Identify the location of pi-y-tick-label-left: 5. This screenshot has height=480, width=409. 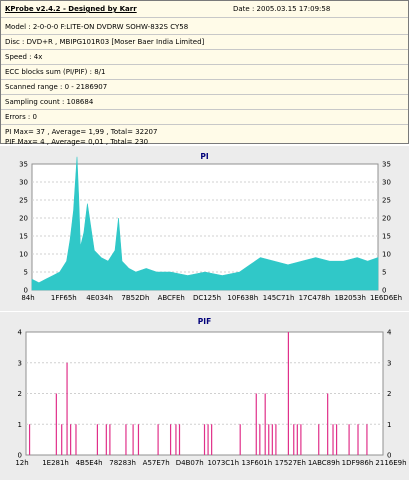
(26, 273).